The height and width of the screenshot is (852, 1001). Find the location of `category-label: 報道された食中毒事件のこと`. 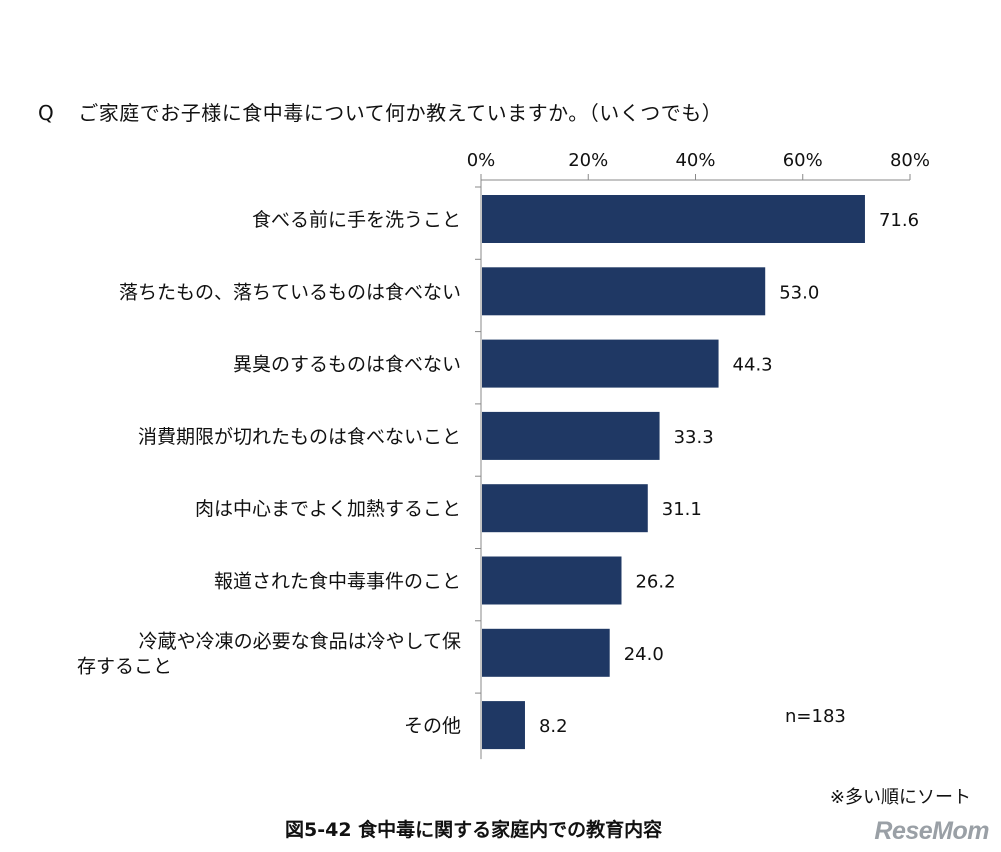

category-label: 報道された食中毒事件のこと is located at coordinates (337, 582).